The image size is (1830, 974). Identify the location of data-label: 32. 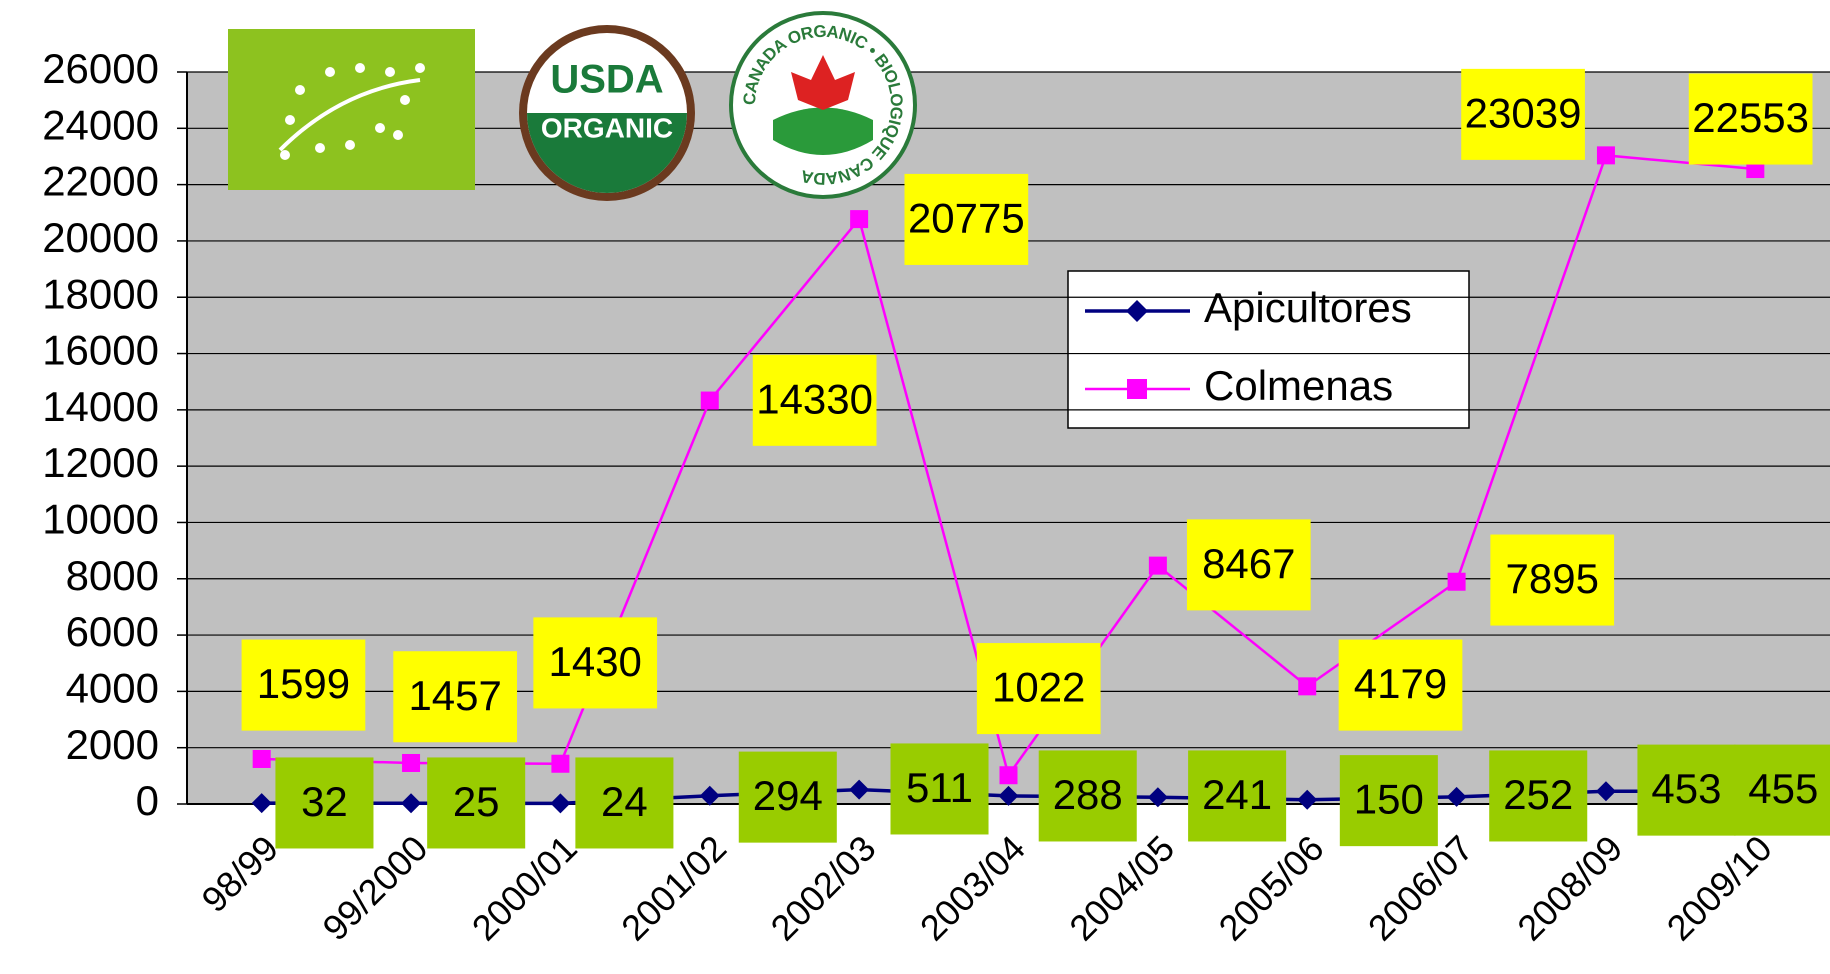
(324, 801).